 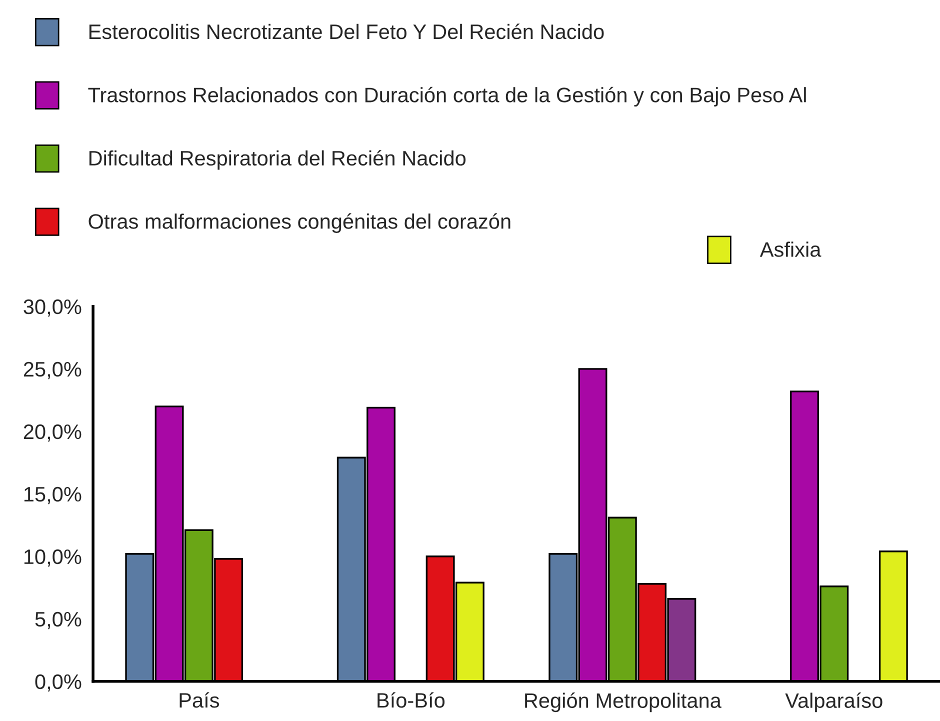 What do you see at coordinates (53, 433) in the screenshot?
I see `y-tick-label: 20,0%` at bounding box center [53, 433].